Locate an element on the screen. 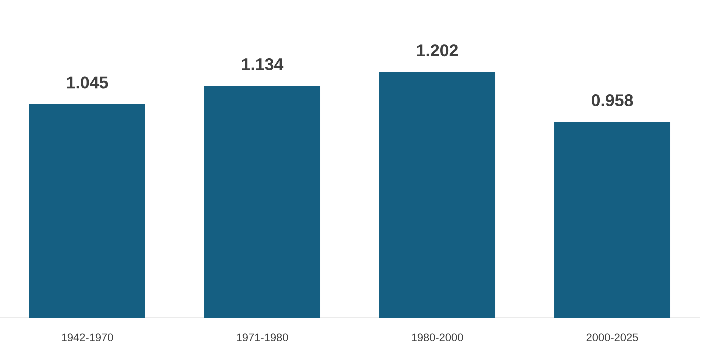  data-label: 1.202 is located at coordinates (437, 50).